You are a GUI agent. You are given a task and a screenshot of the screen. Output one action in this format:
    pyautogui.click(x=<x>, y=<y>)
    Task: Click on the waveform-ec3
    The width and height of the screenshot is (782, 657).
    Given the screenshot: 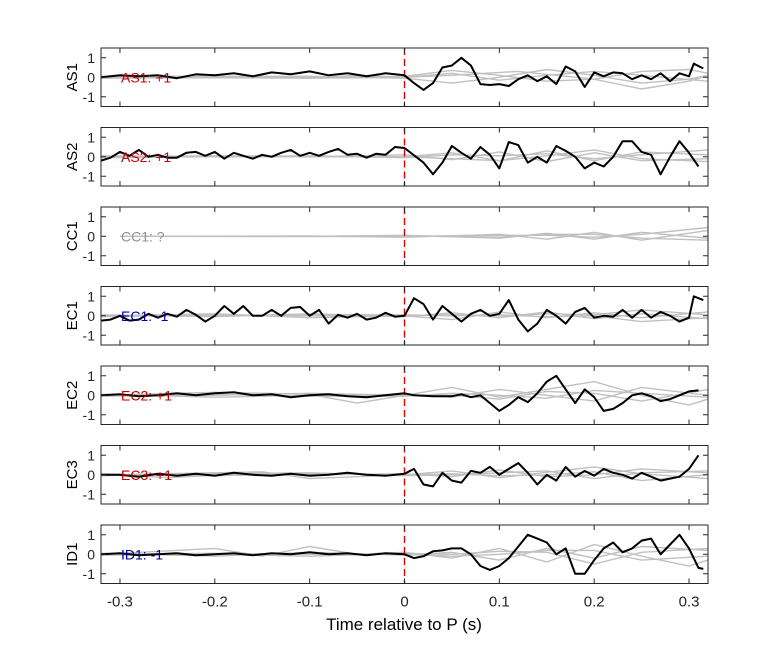 What is the action you would take?
    pyautogui.click(x=400, y=471)
    